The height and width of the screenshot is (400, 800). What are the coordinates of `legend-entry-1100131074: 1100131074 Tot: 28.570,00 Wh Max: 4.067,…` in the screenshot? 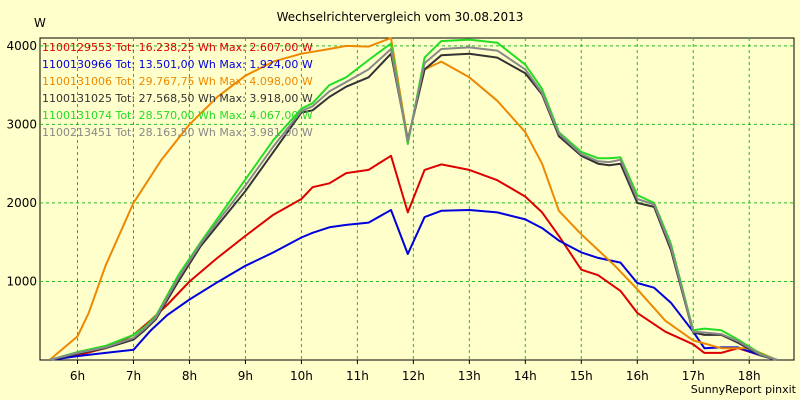 It's located at (177, 115).